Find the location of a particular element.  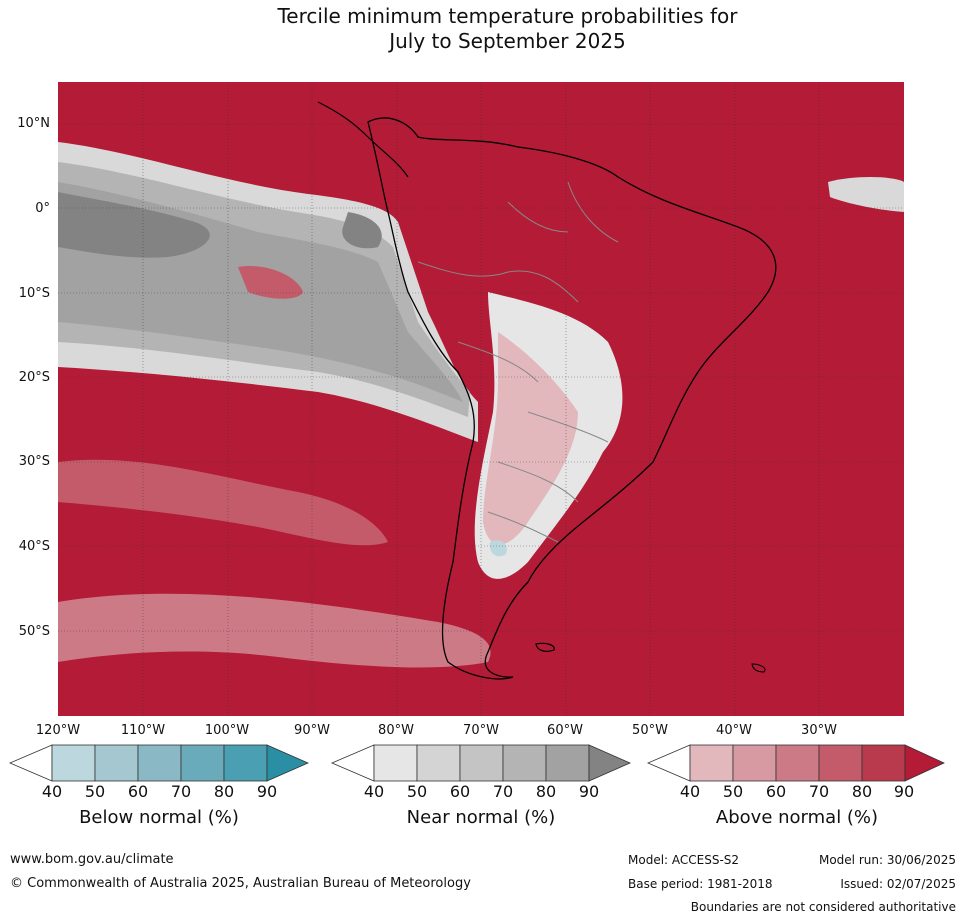

above-normal-interior is located at coordinates (530, 438).